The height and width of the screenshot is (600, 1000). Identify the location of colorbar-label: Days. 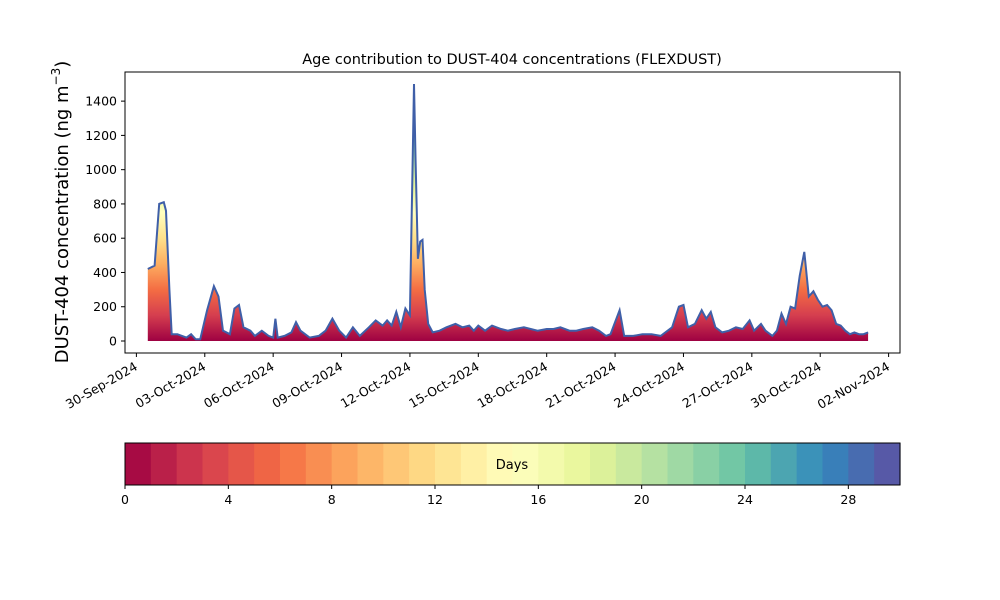
(512, 465).